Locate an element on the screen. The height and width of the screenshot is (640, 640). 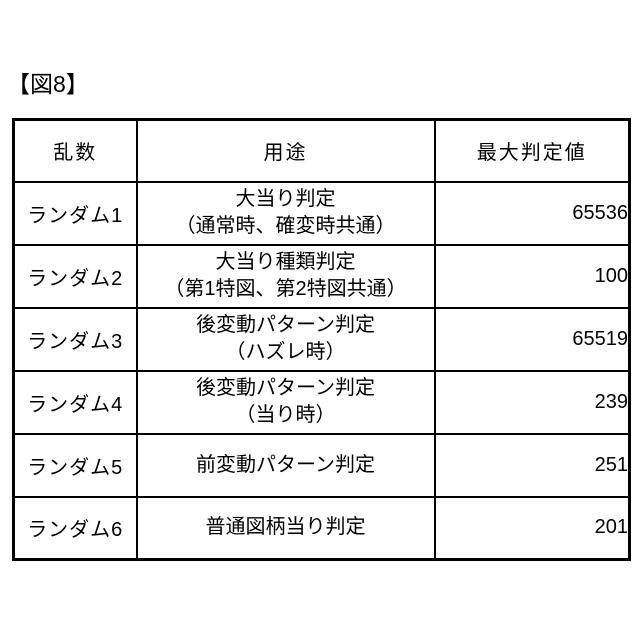
usage-cell: 後変動パターン判定 （当り時） is located at coordinates (285, 402).